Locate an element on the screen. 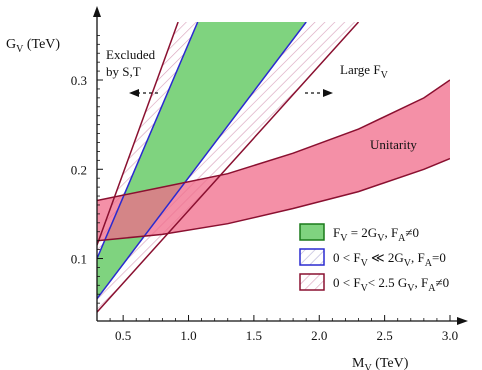 This screenshot has width=482, height=370. x-tick-label: 0.5 is located at coordinates (123, 335).